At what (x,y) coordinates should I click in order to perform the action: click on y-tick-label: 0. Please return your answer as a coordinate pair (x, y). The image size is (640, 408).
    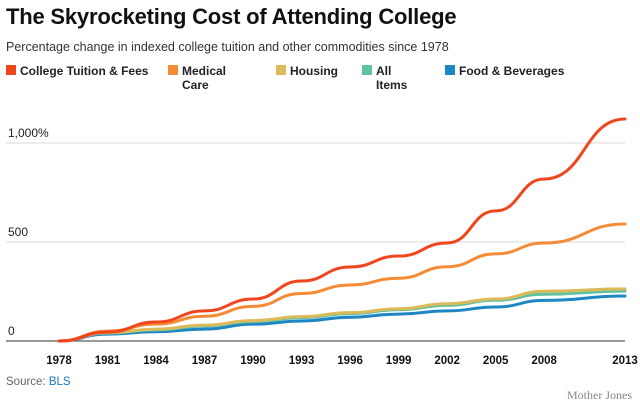
    Looking at the image, I should click on (11, 331).